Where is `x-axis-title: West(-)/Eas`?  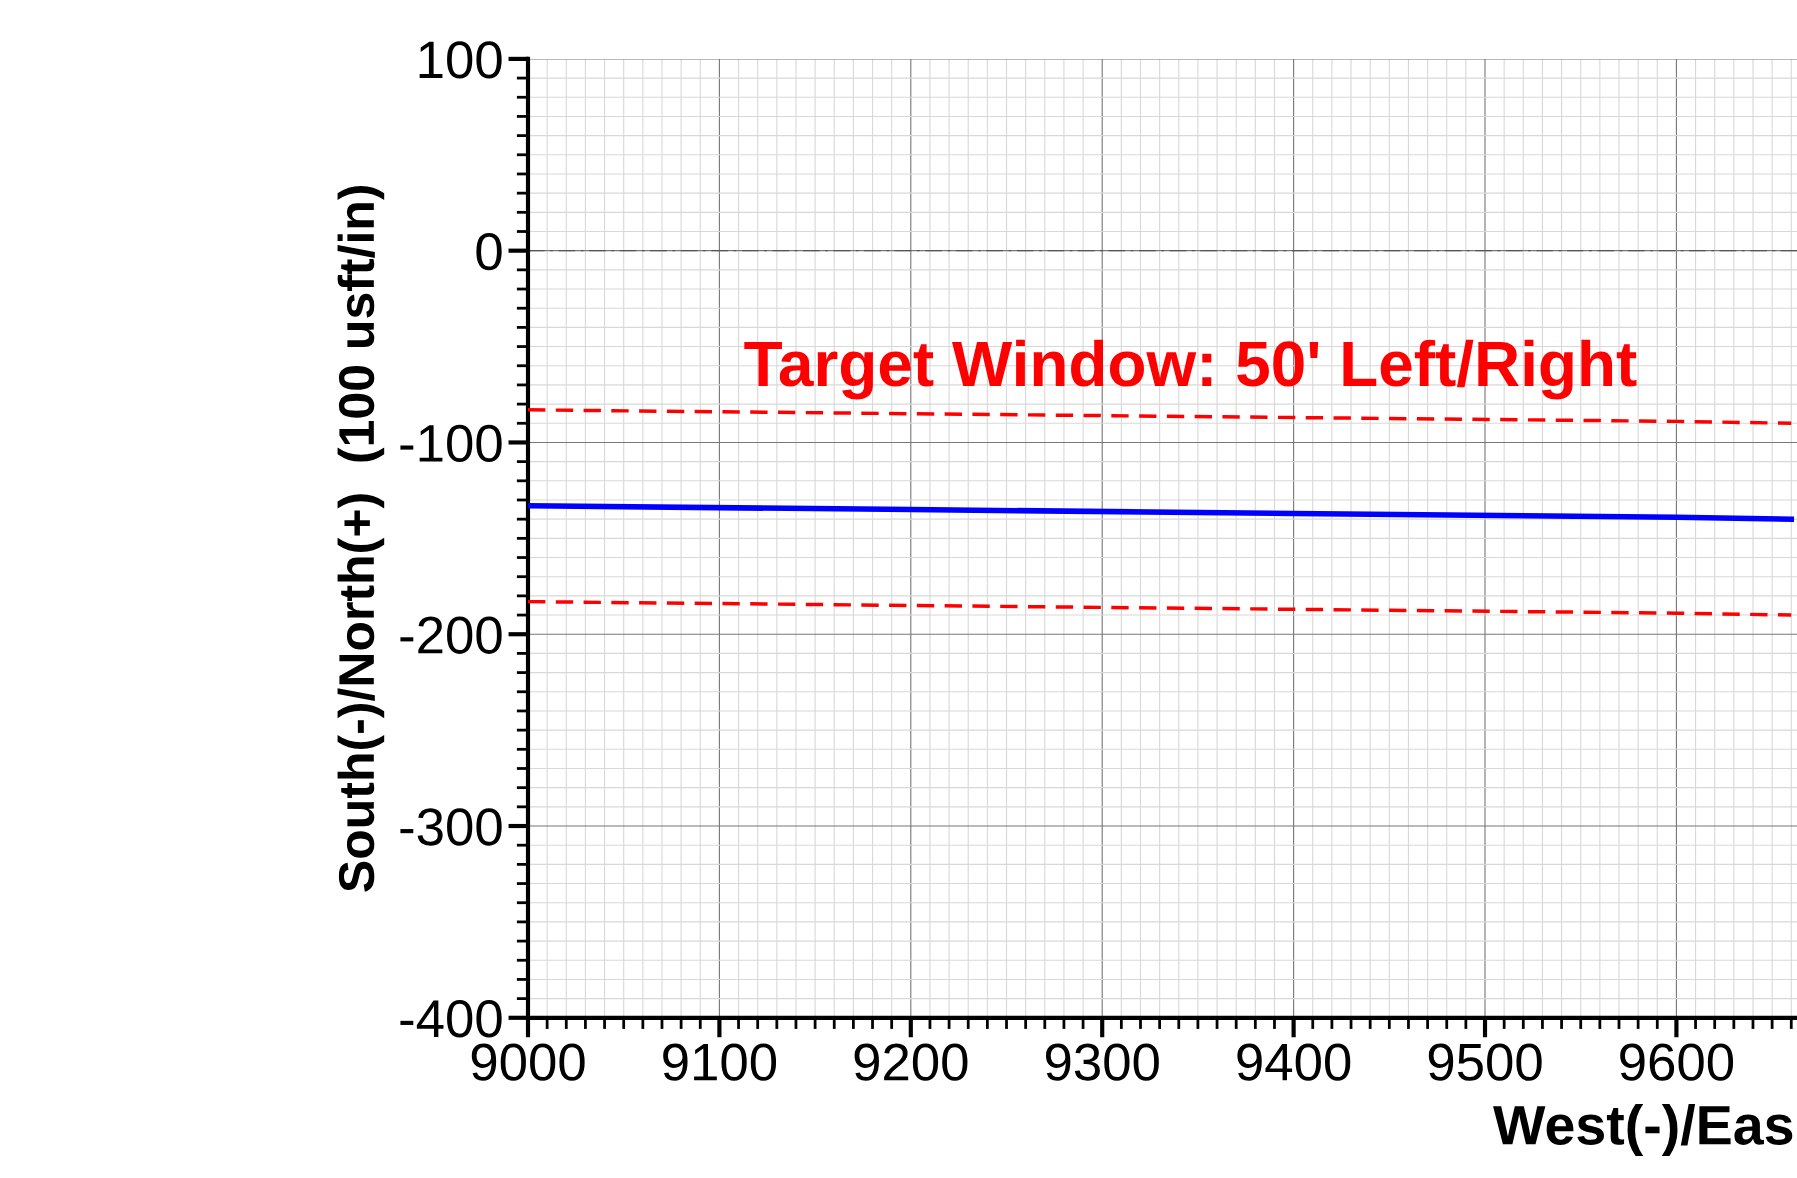
x-axis-title: West(-)/Eas is located at coordinates (1643, 1130).